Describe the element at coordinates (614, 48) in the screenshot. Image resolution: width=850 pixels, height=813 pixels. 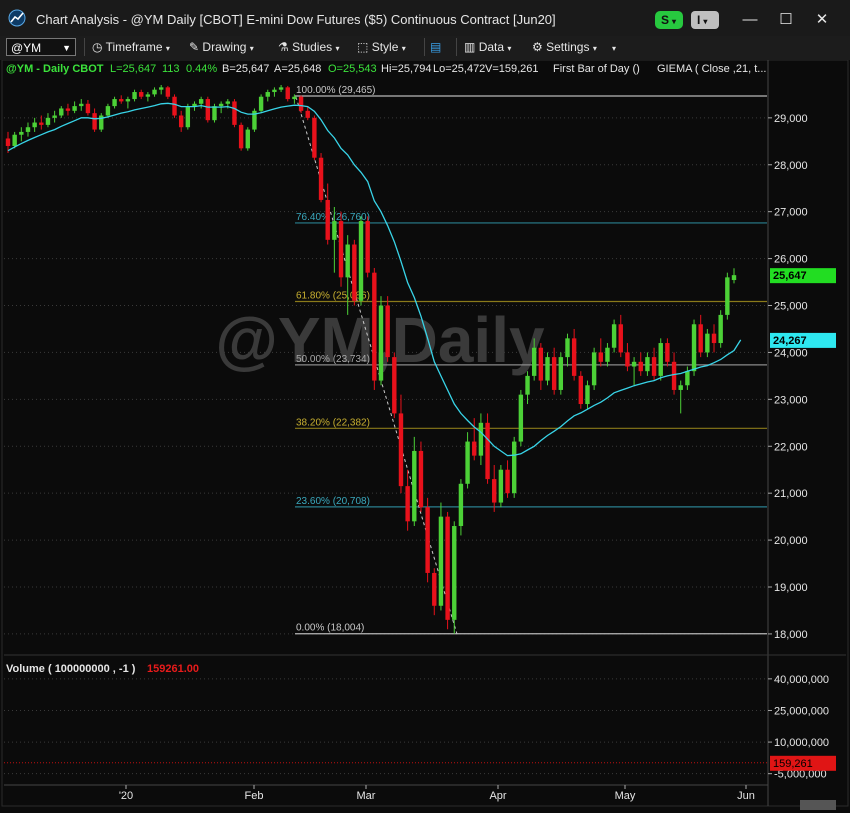
I see `overflow-chevron-icon: ▾` at that location.